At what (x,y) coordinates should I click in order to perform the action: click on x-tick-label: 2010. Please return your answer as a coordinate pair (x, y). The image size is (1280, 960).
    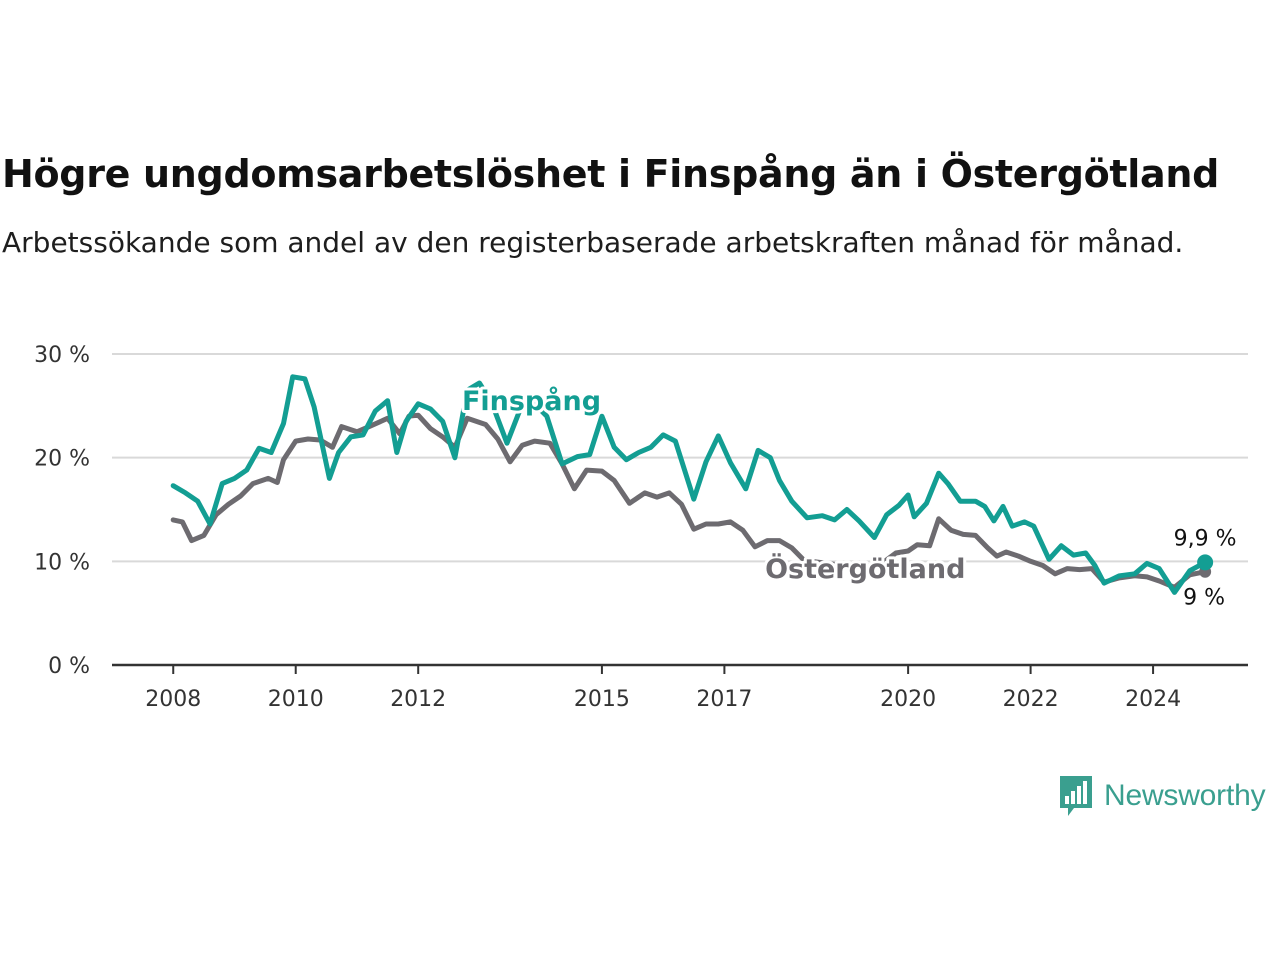
    Looking at the image, I should click on (296, 699).